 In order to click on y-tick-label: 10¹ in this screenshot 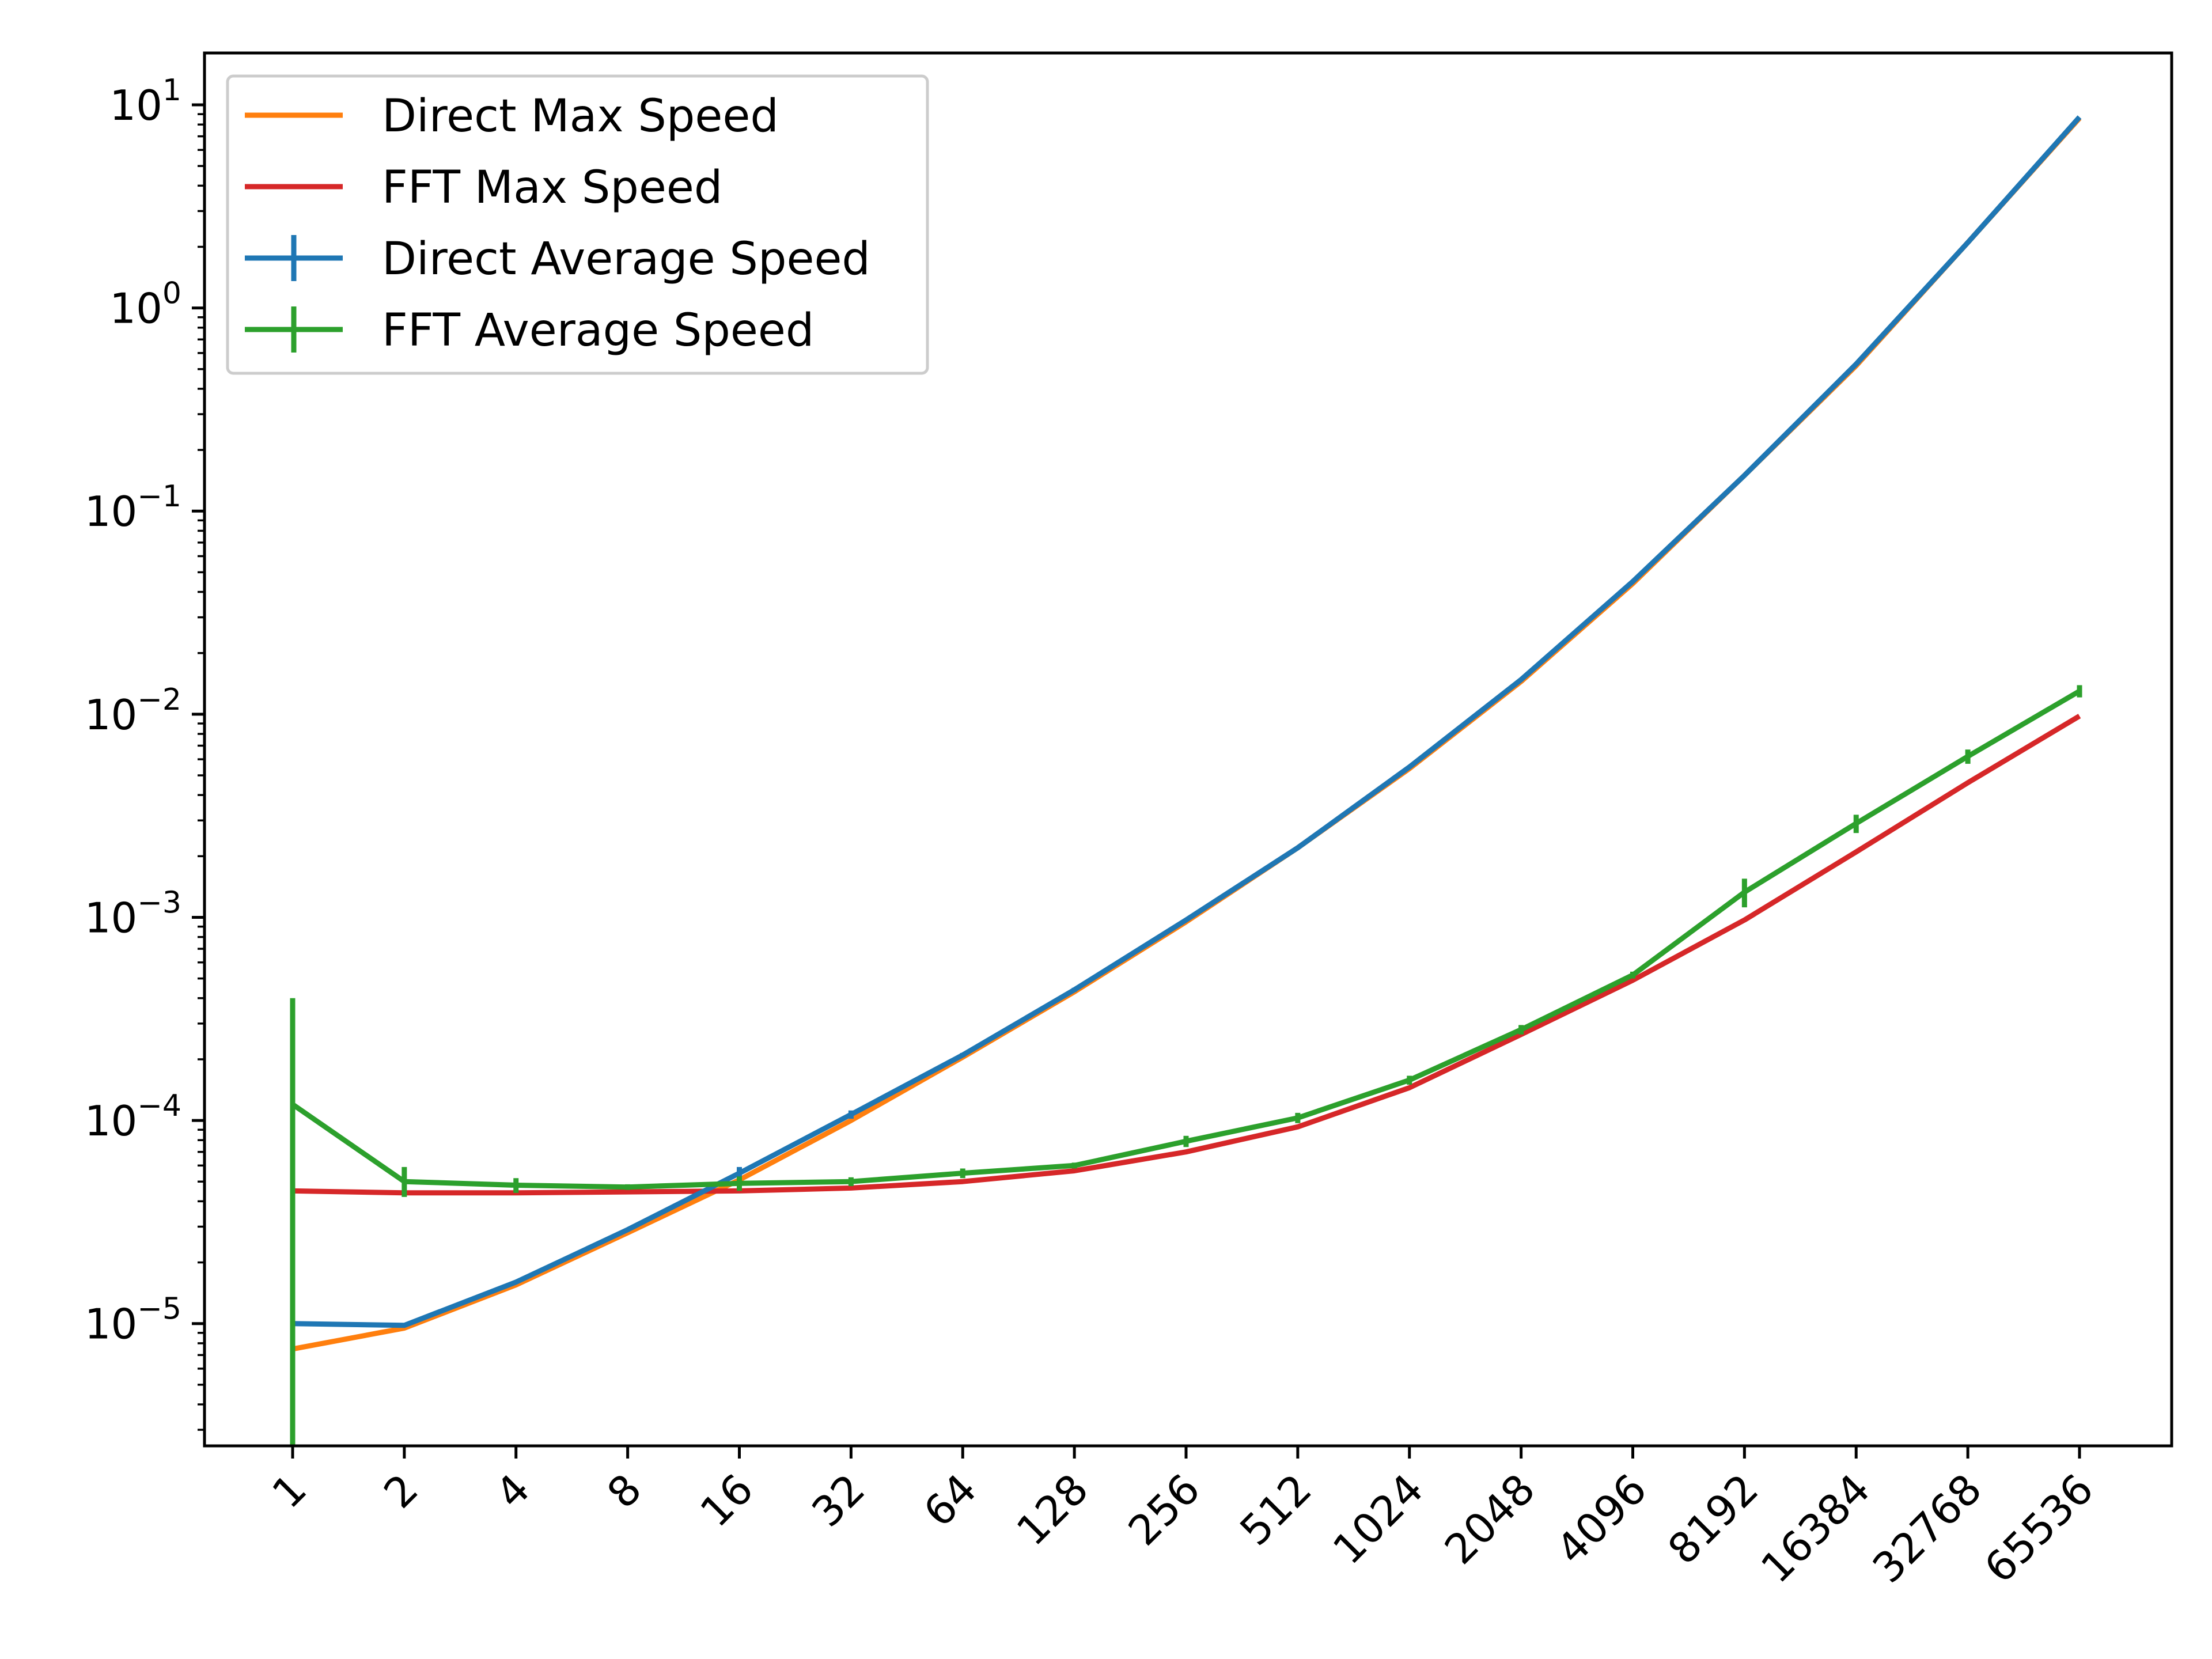, I will do `click(145, 101)`.